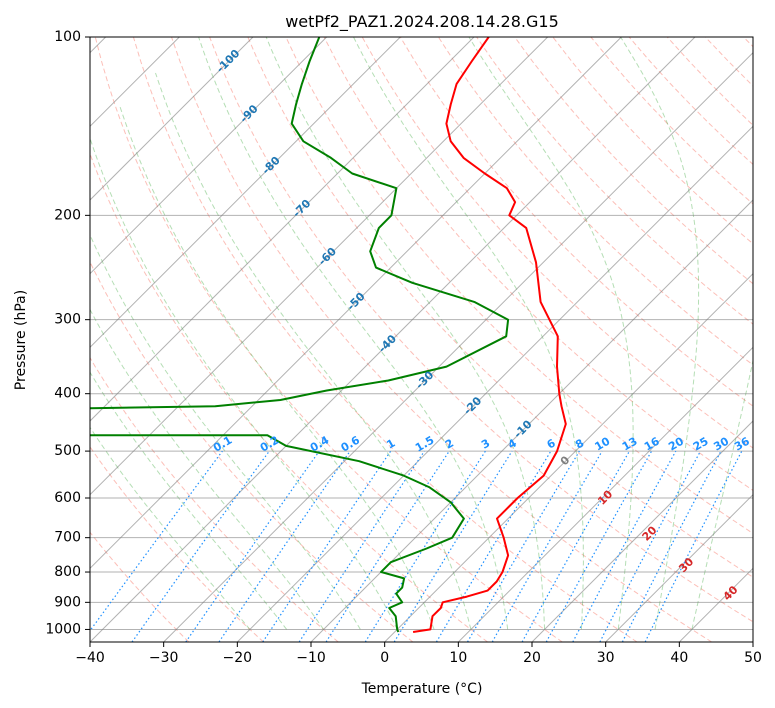 The width and height of the screenshot is (775, 708). I want to click on x-tick-label: −10, so click(311, 658).